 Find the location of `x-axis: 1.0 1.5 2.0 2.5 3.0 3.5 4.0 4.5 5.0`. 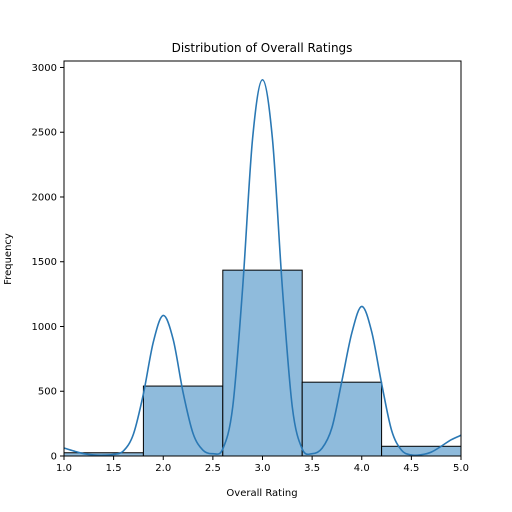

x-axis: 1.0 1.5 2.0 2.5 3.0 3.5 4.0 4.5 5.0 is located at coordinates (262, 465).